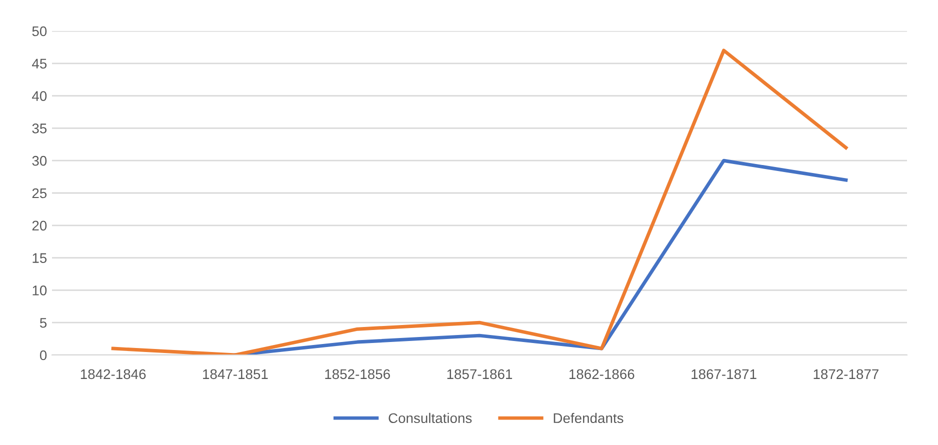 The image size is (938, 445). Describe the element at coordinates (39, 31) in the screenshot. I see `y-tick-label: 50` at that location.